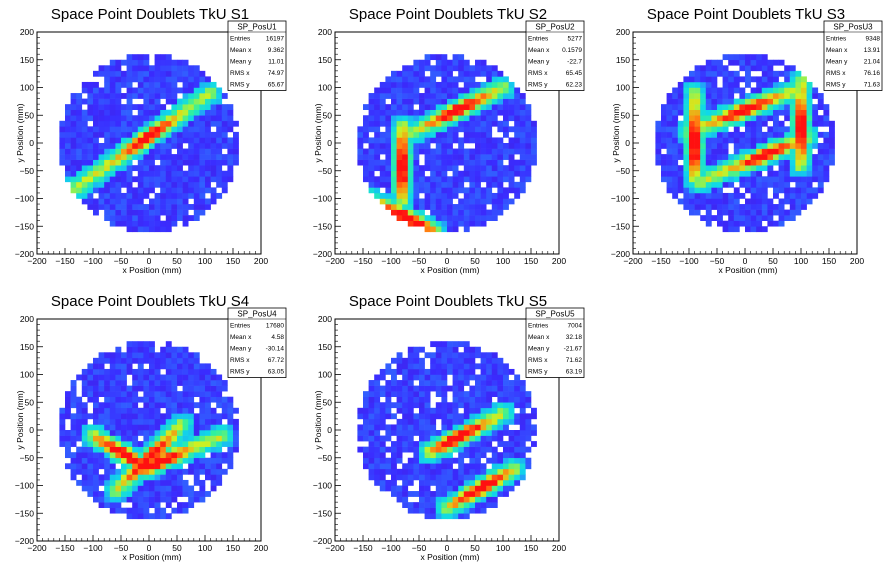  What do you see at coordinates (241, 349) in the screenshot?
I see `stats-label: Mean y` at bounding box center [241, 349].